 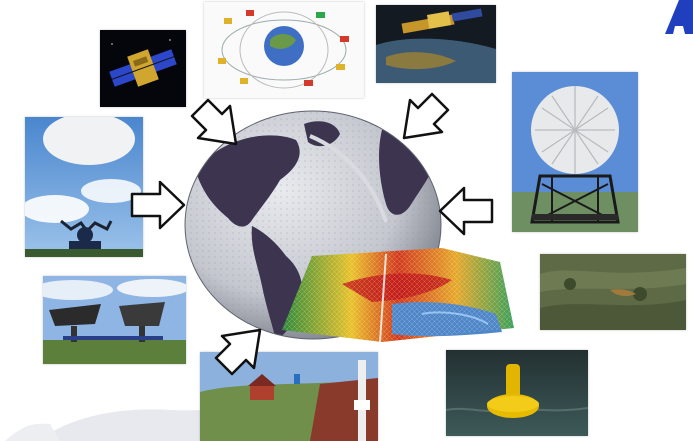 I want to click on orbit-diagram-icon, so click(x=284, y=50).